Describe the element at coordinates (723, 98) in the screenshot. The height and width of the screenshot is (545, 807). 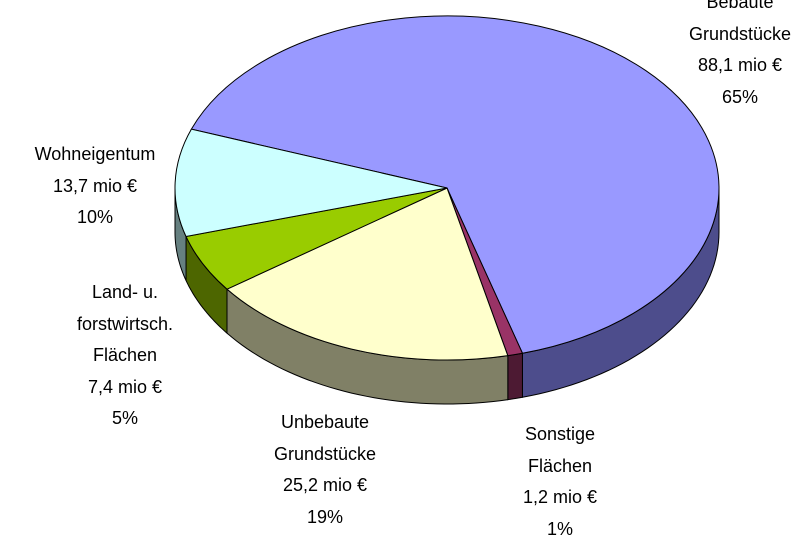
I see `label-percent: 65%` at that location.